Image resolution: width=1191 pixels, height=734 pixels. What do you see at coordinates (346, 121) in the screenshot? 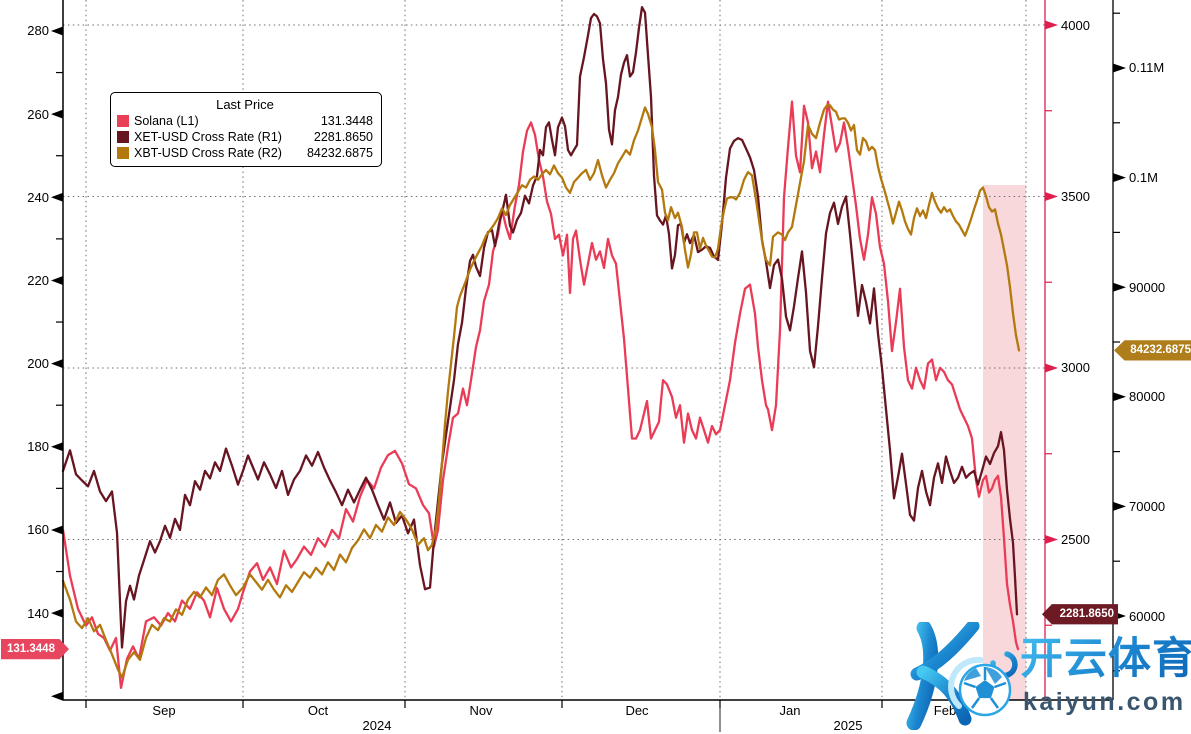
I see `legend-item-value: 131.3448` at bounding box center [346, 121].